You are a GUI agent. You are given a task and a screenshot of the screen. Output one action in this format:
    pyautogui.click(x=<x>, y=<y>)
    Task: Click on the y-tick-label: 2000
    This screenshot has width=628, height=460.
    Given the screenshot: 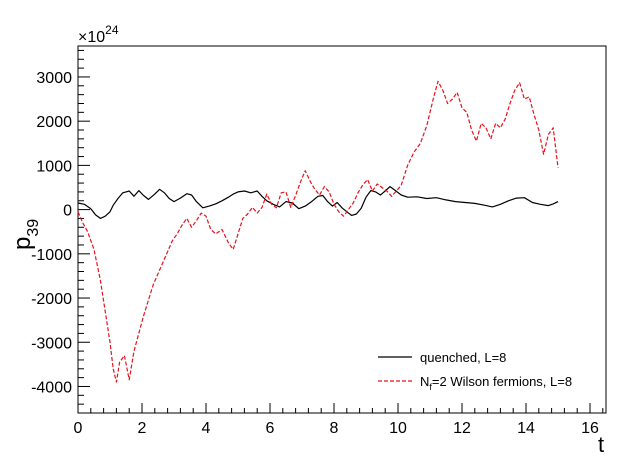 What is the action you would take?
    pyautogui.click(x=54, y=122)
    